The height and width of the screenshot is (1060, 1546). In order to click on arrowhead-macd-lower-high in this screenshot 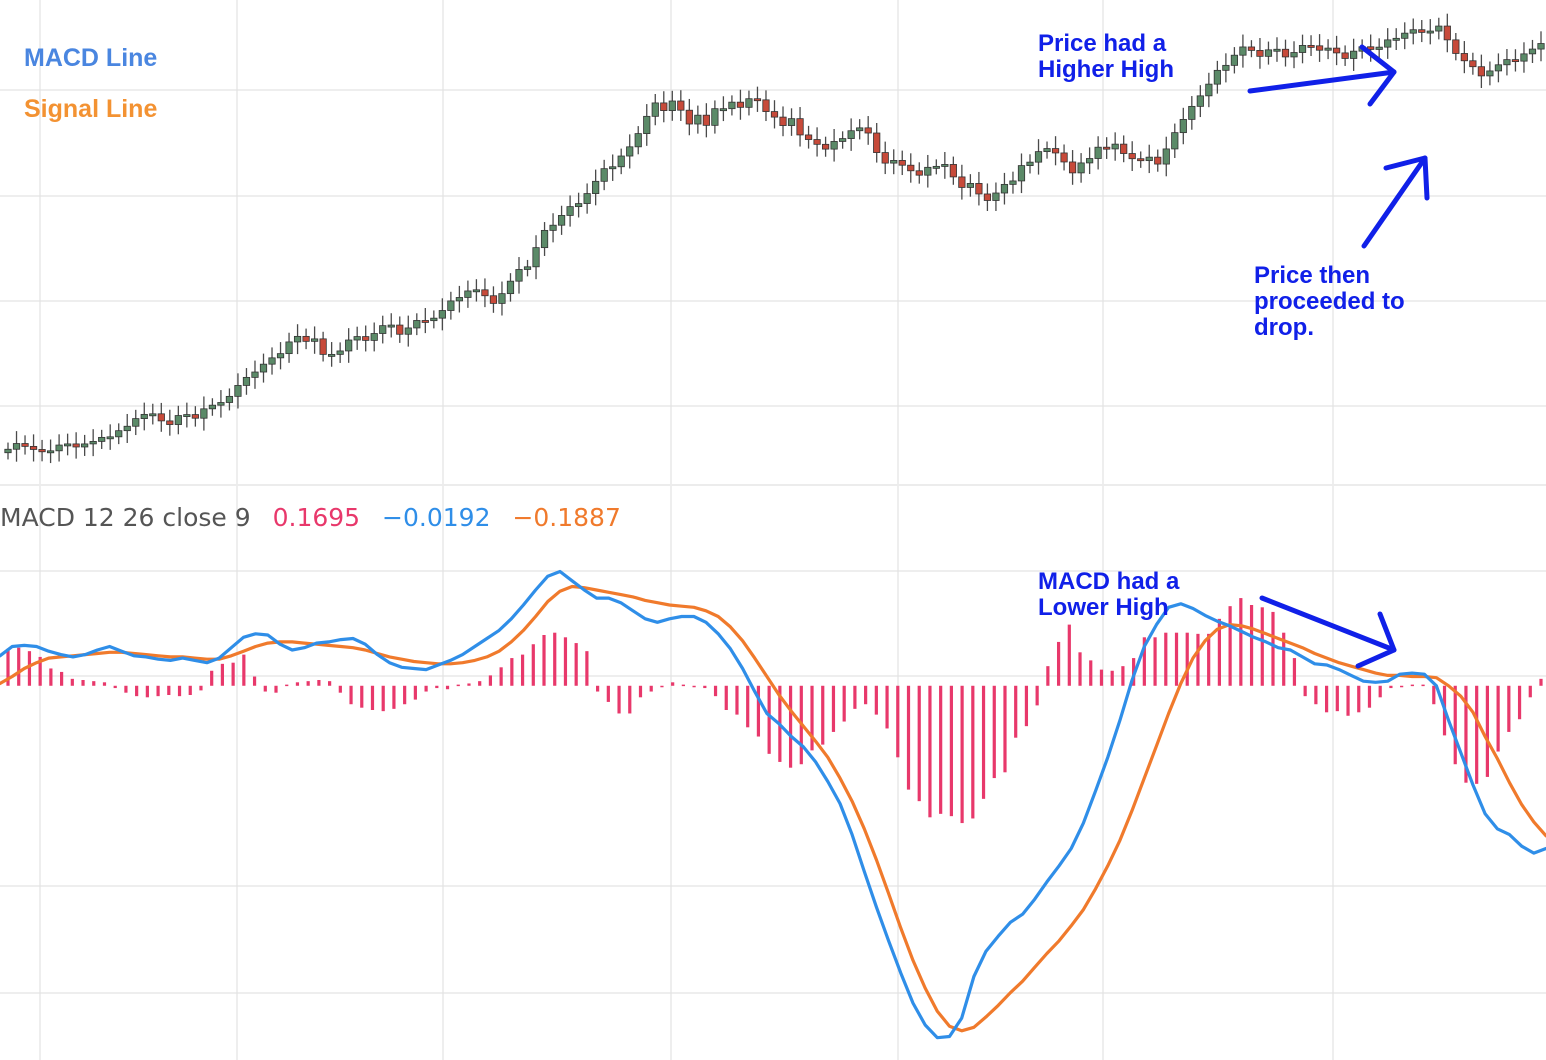, I will do `click(1376, 640)`.